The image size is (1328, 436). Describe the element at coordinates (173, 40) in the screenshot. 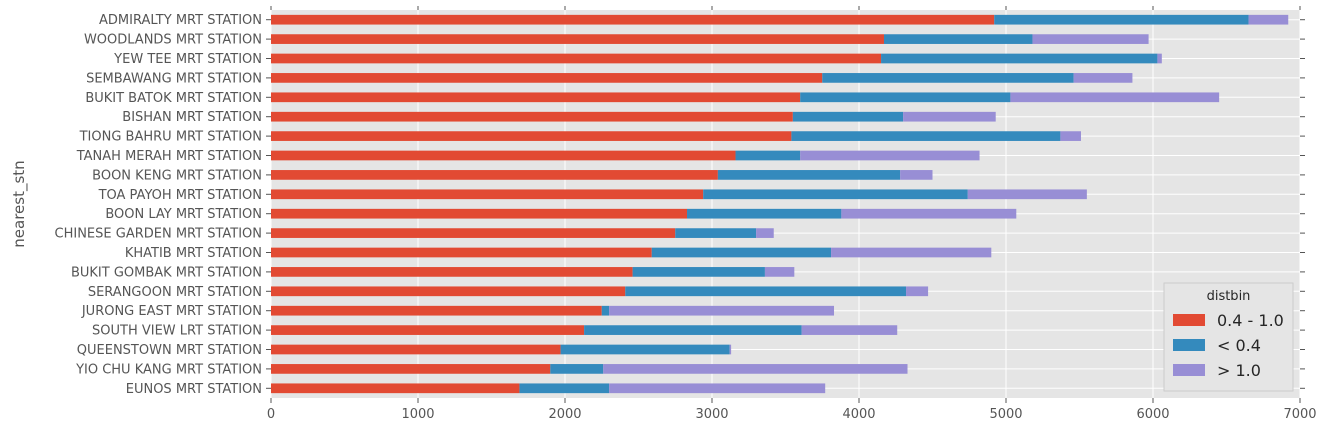

I see `y-tick-label: WOODLANDS MRT STATION` at that location.